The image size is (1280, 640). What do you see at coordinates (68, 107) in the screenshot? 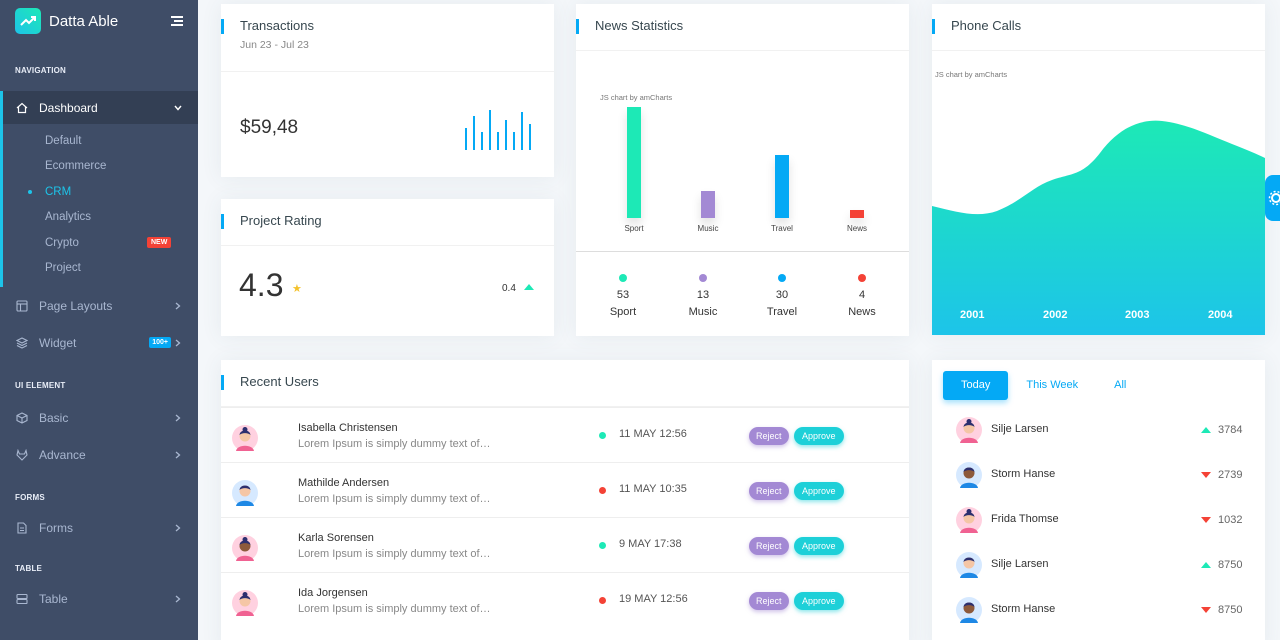
I see `sidebar-item-label: Dashboard` at bounding box center [68, 107].